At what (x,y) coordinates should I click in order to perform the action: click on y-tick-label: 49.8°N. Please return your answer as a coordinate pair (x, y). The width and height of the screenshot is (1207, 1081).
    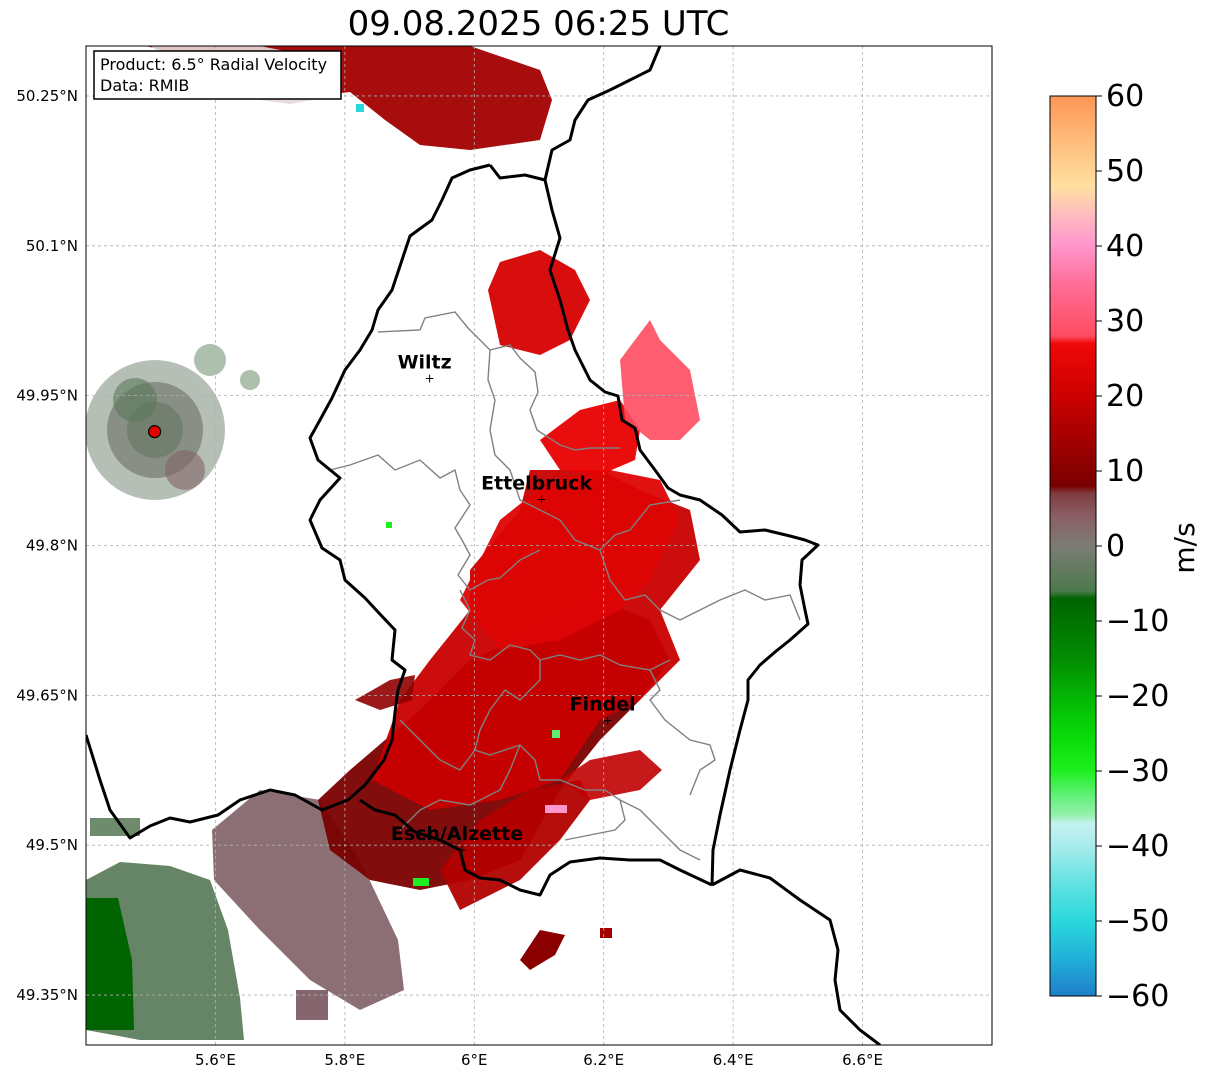
    Looking at the image, I should click on (52, 546).